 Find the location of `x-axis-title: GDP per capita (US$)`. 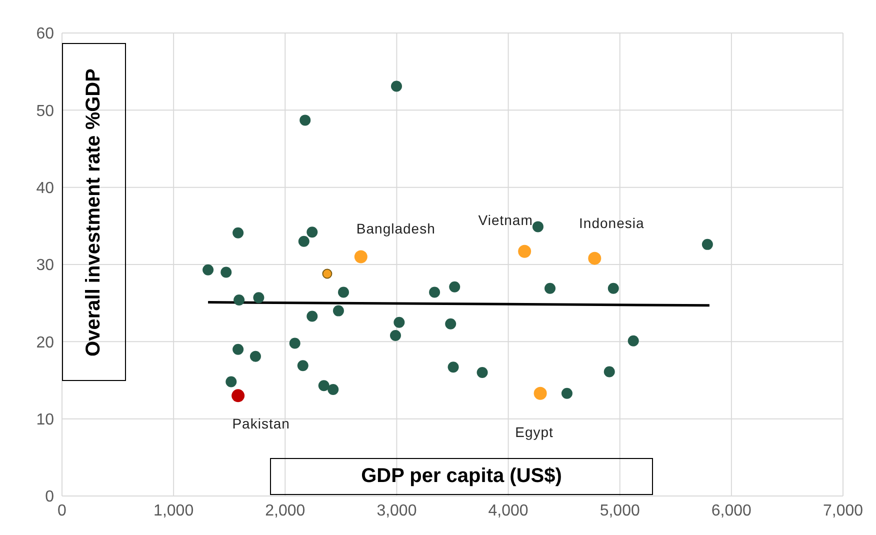

x-axis-title: GDP per capita (US$) is located at coordinates (461, 476).